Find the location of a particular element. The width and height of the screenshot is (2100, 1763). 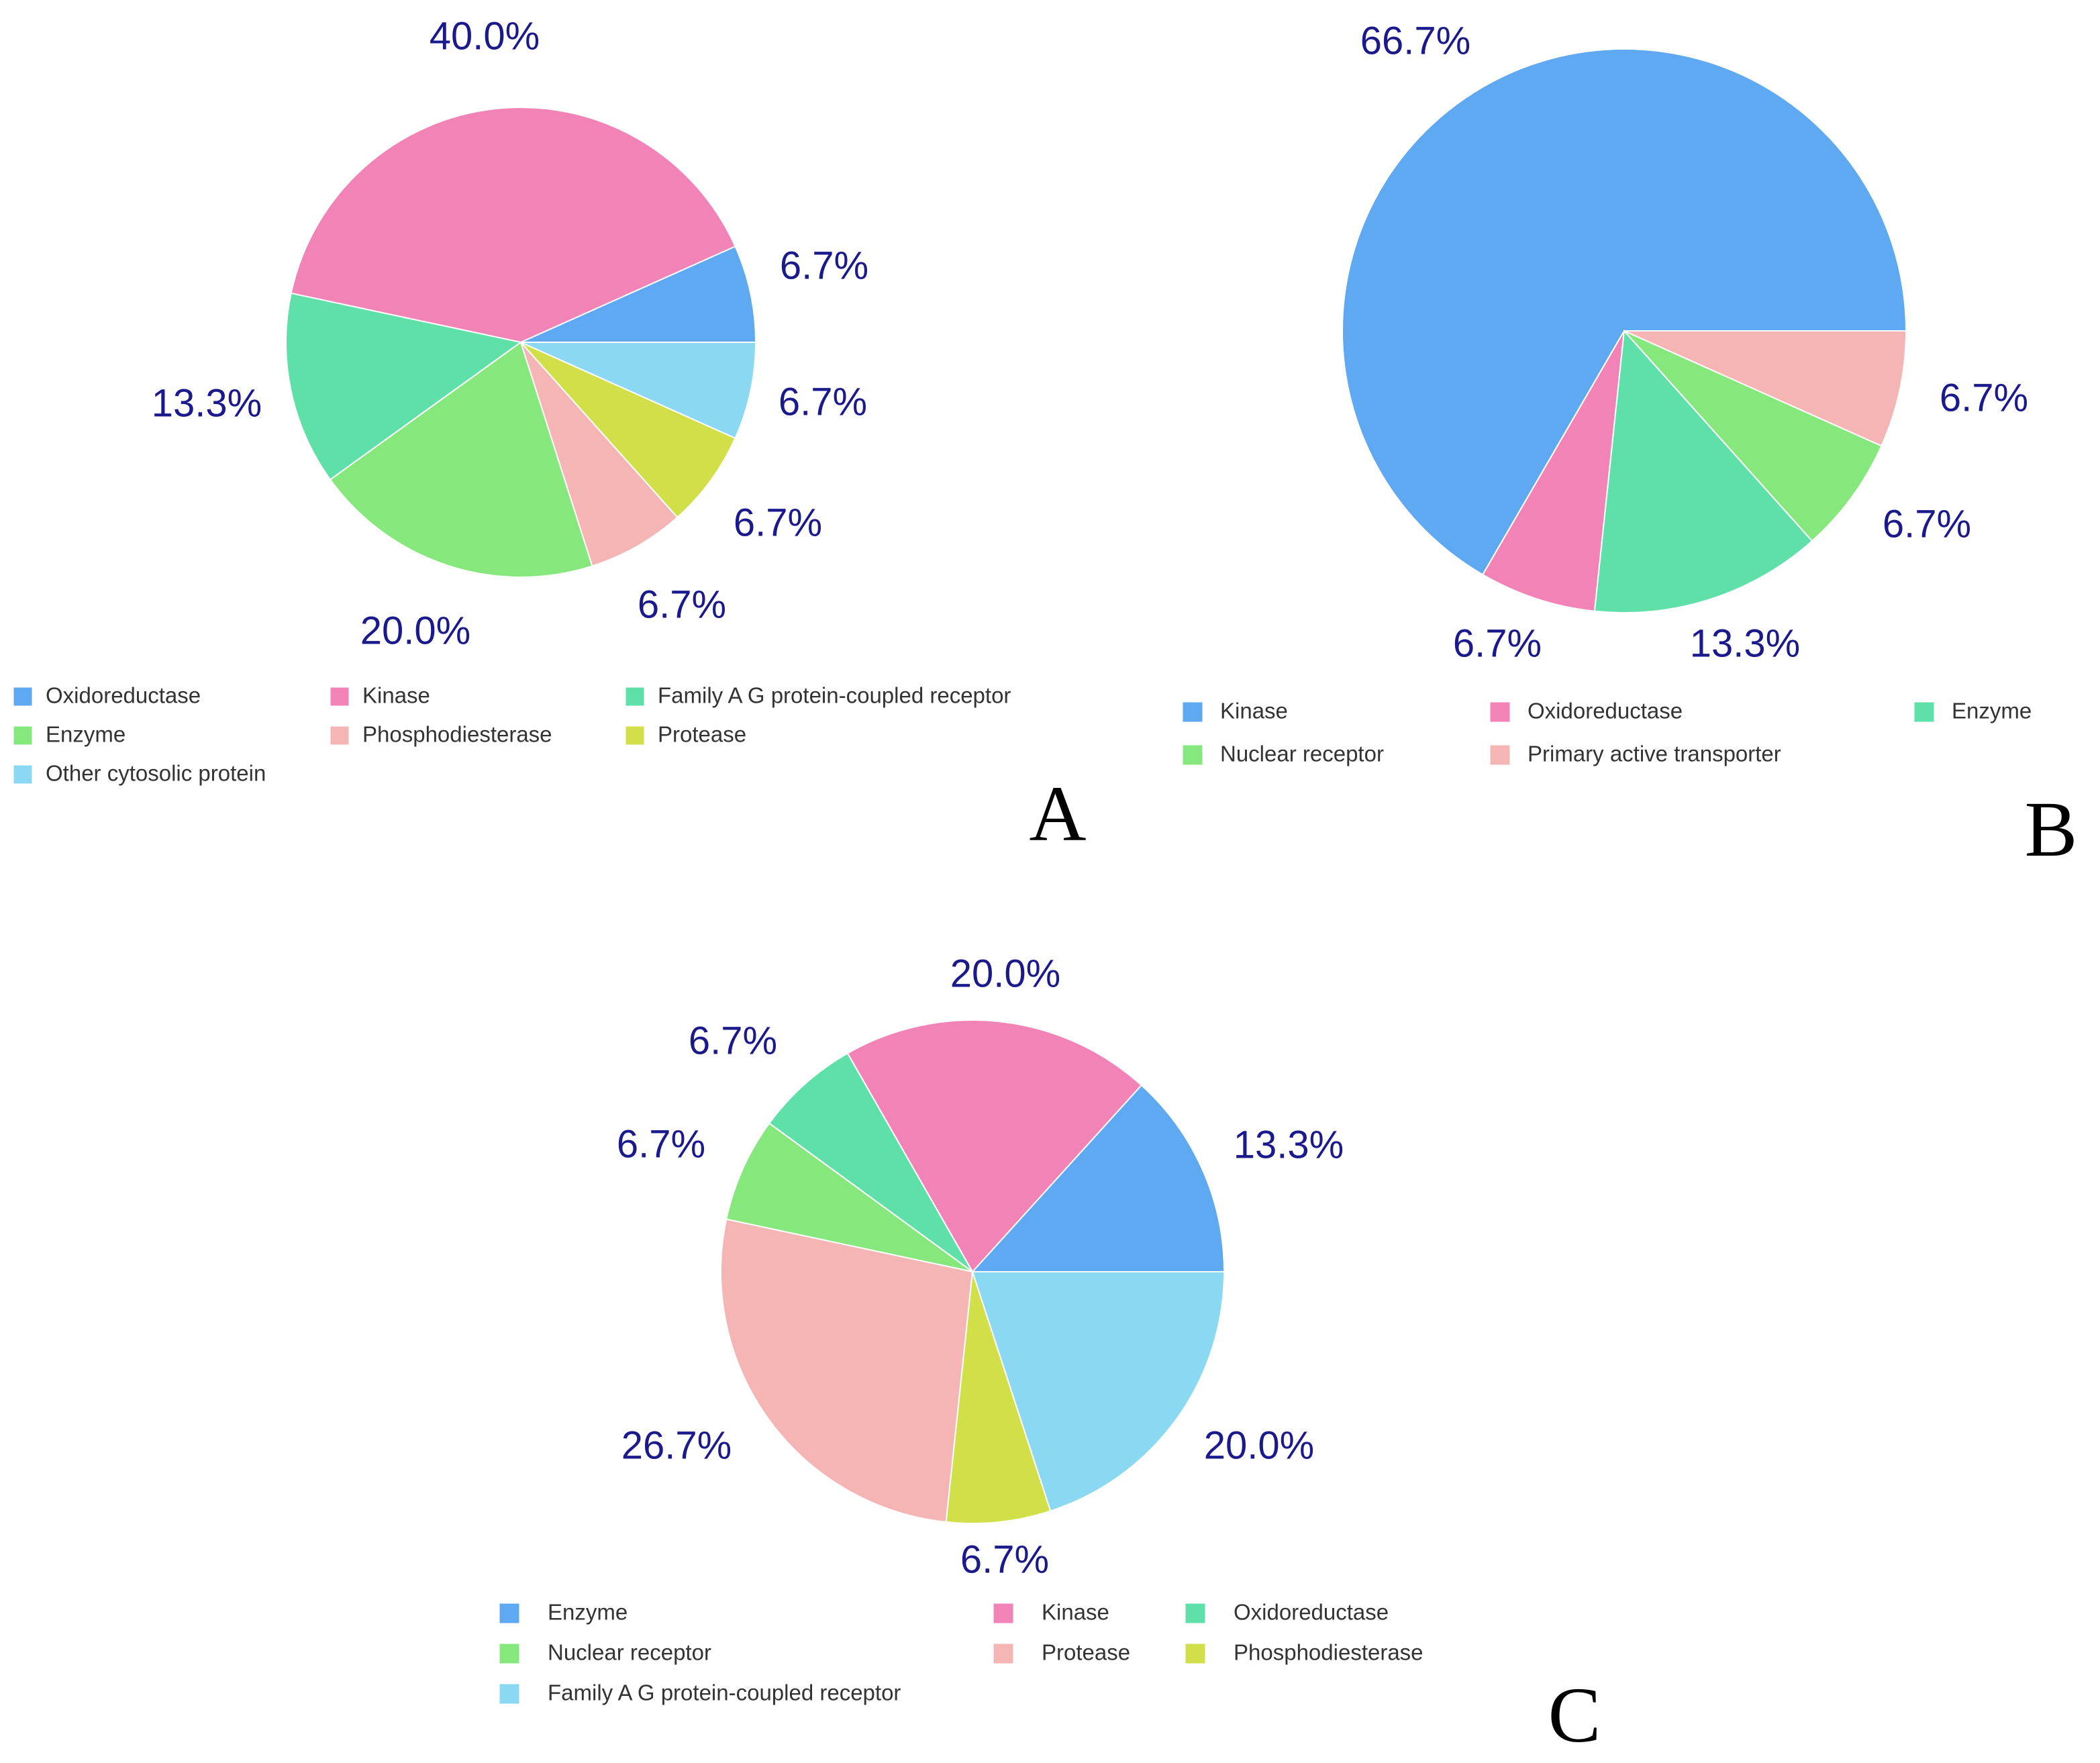

legend-swatch-b-enzyme is located at coordinates (1924, 712).